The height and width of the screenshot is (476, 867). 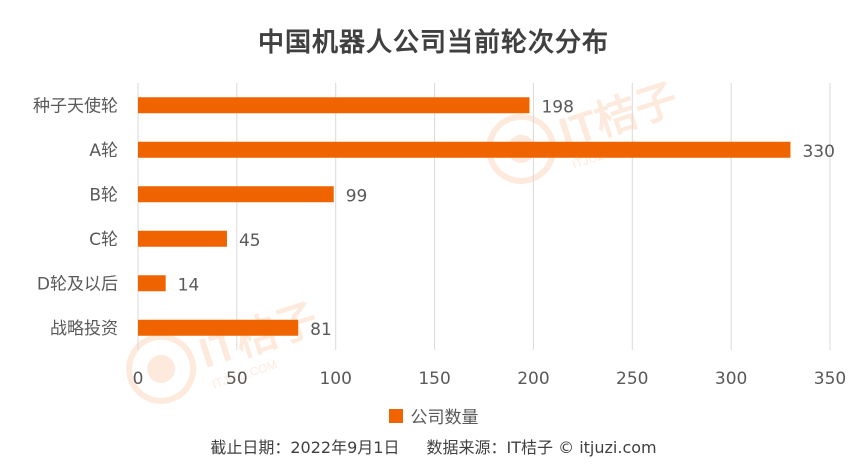 What do you see at coordinates (250, 241) in the screenshot?
I see `data-label: 45` at bounding box center [250, 241].